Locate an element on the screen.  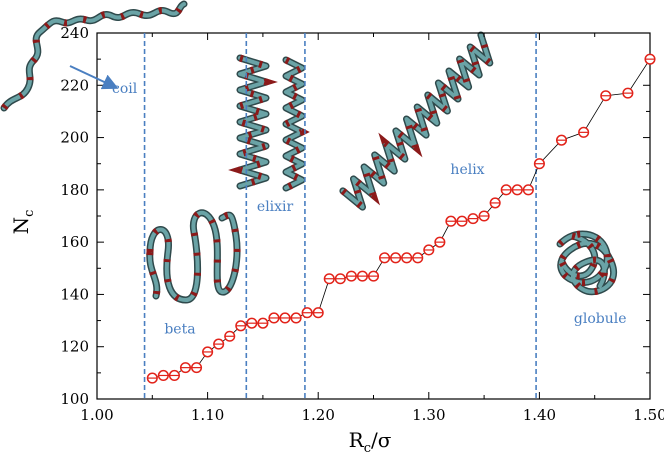
elixir-helix-2-core is located at coordinates (294, 124).